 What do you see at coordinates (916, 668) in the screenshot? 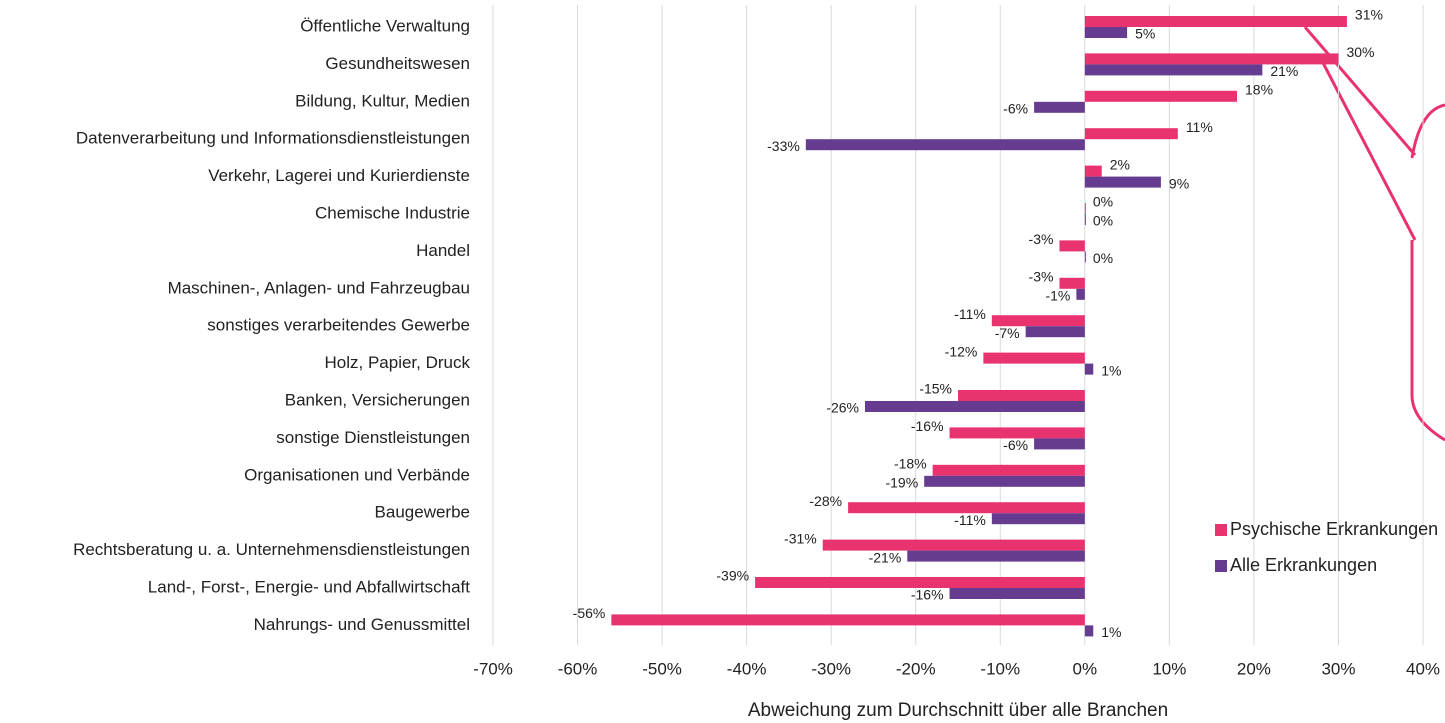
I see `x-tick-label: -20%` at bounding box center [916, 668].